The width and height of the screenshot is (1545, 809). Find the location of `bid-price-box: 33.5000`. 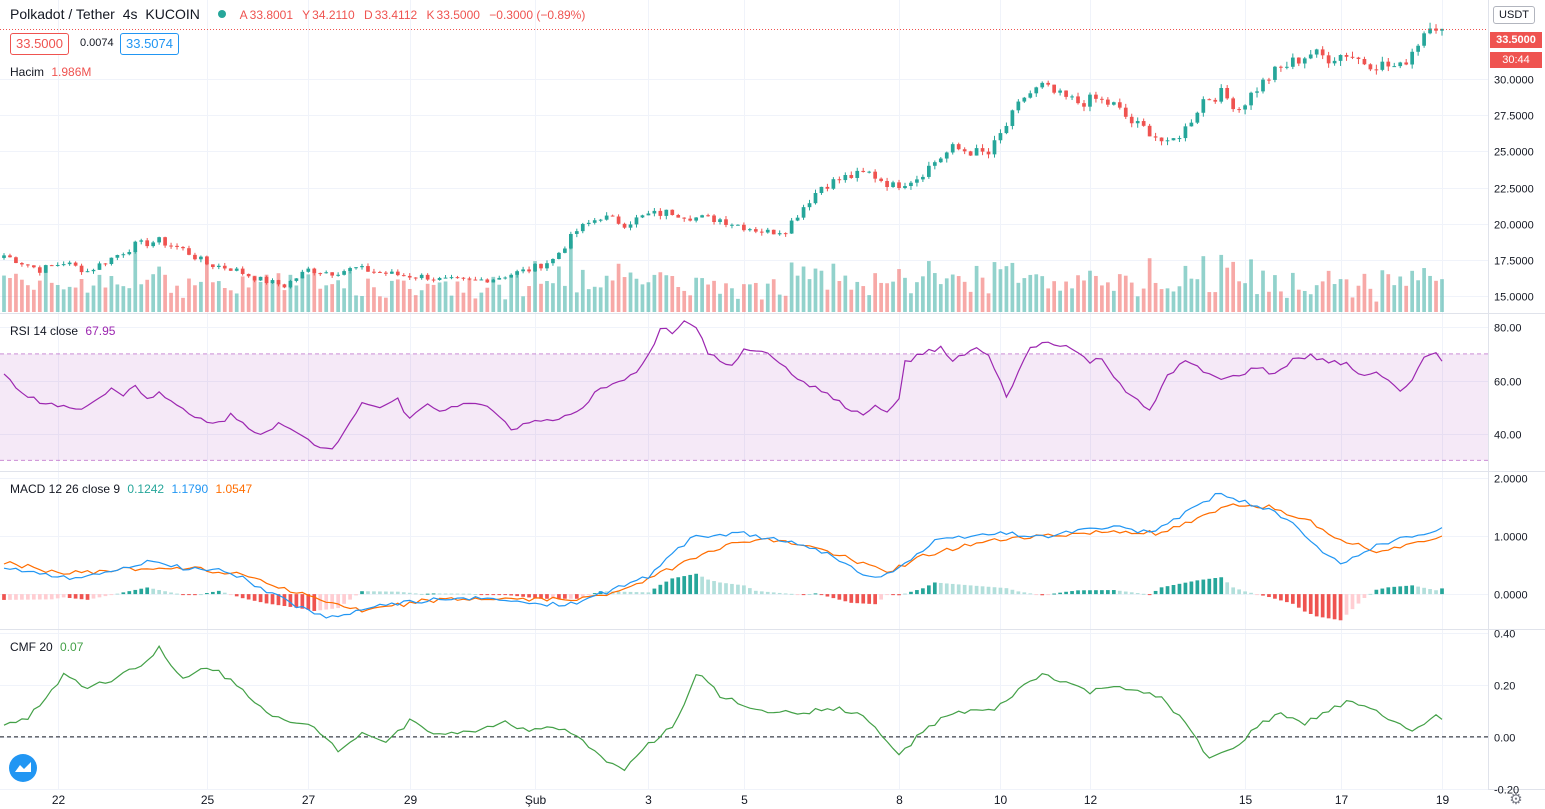

bid-price-box: 33.5000 is located at coordinates (39, 44).